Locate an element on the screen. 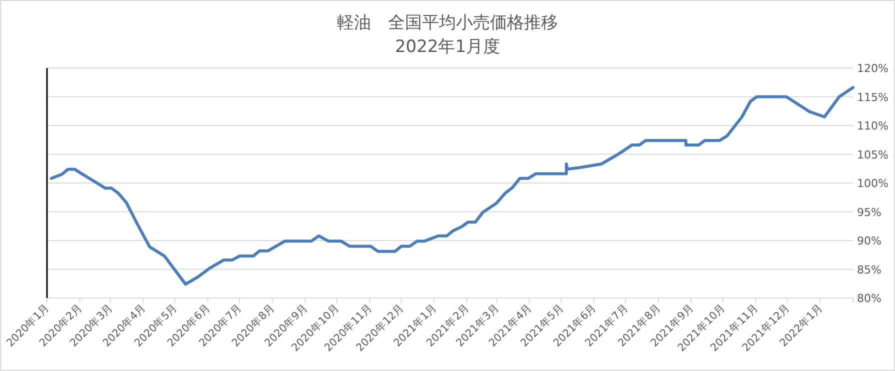  title: 軽油 全国平均小売価格推移 is located at coordinates (447, 23).